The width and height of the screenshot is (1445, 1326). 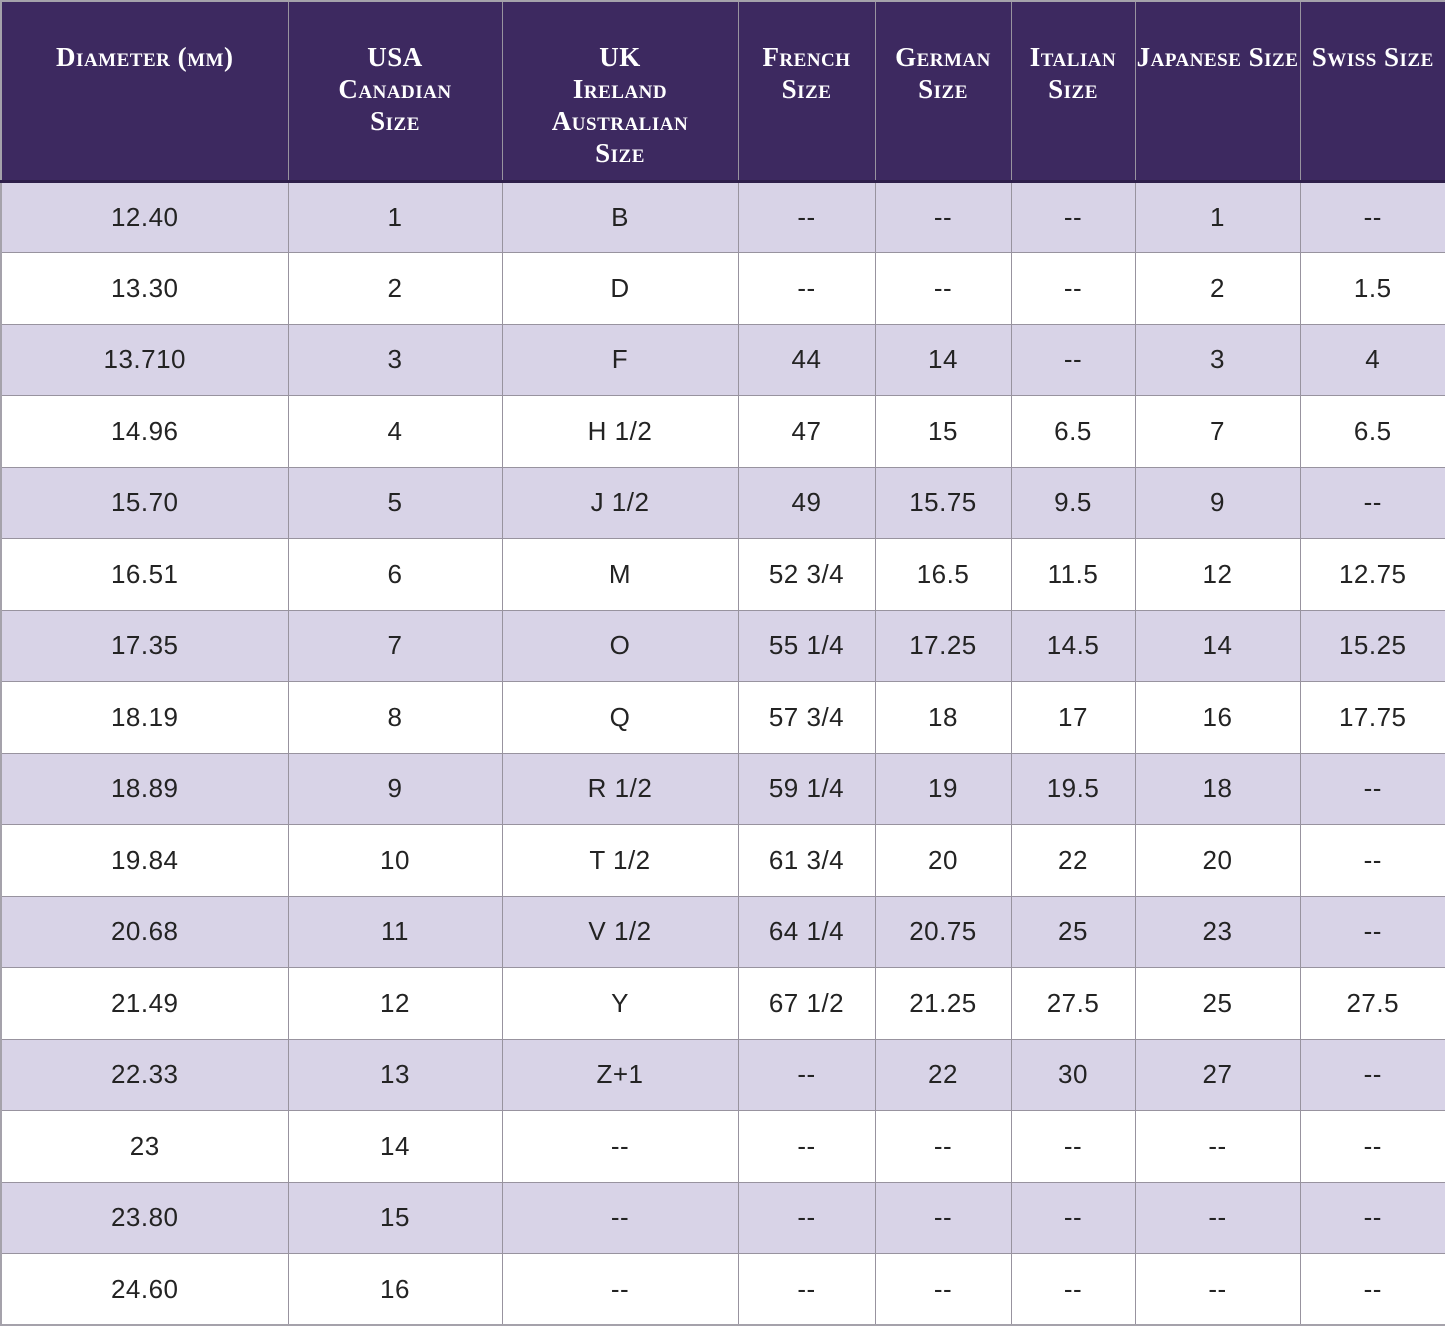 What do you see at coordinates (1217, 645) in the screenshot?
I see `cell-japanese-size: 14` at bounding box center [1217, 645].